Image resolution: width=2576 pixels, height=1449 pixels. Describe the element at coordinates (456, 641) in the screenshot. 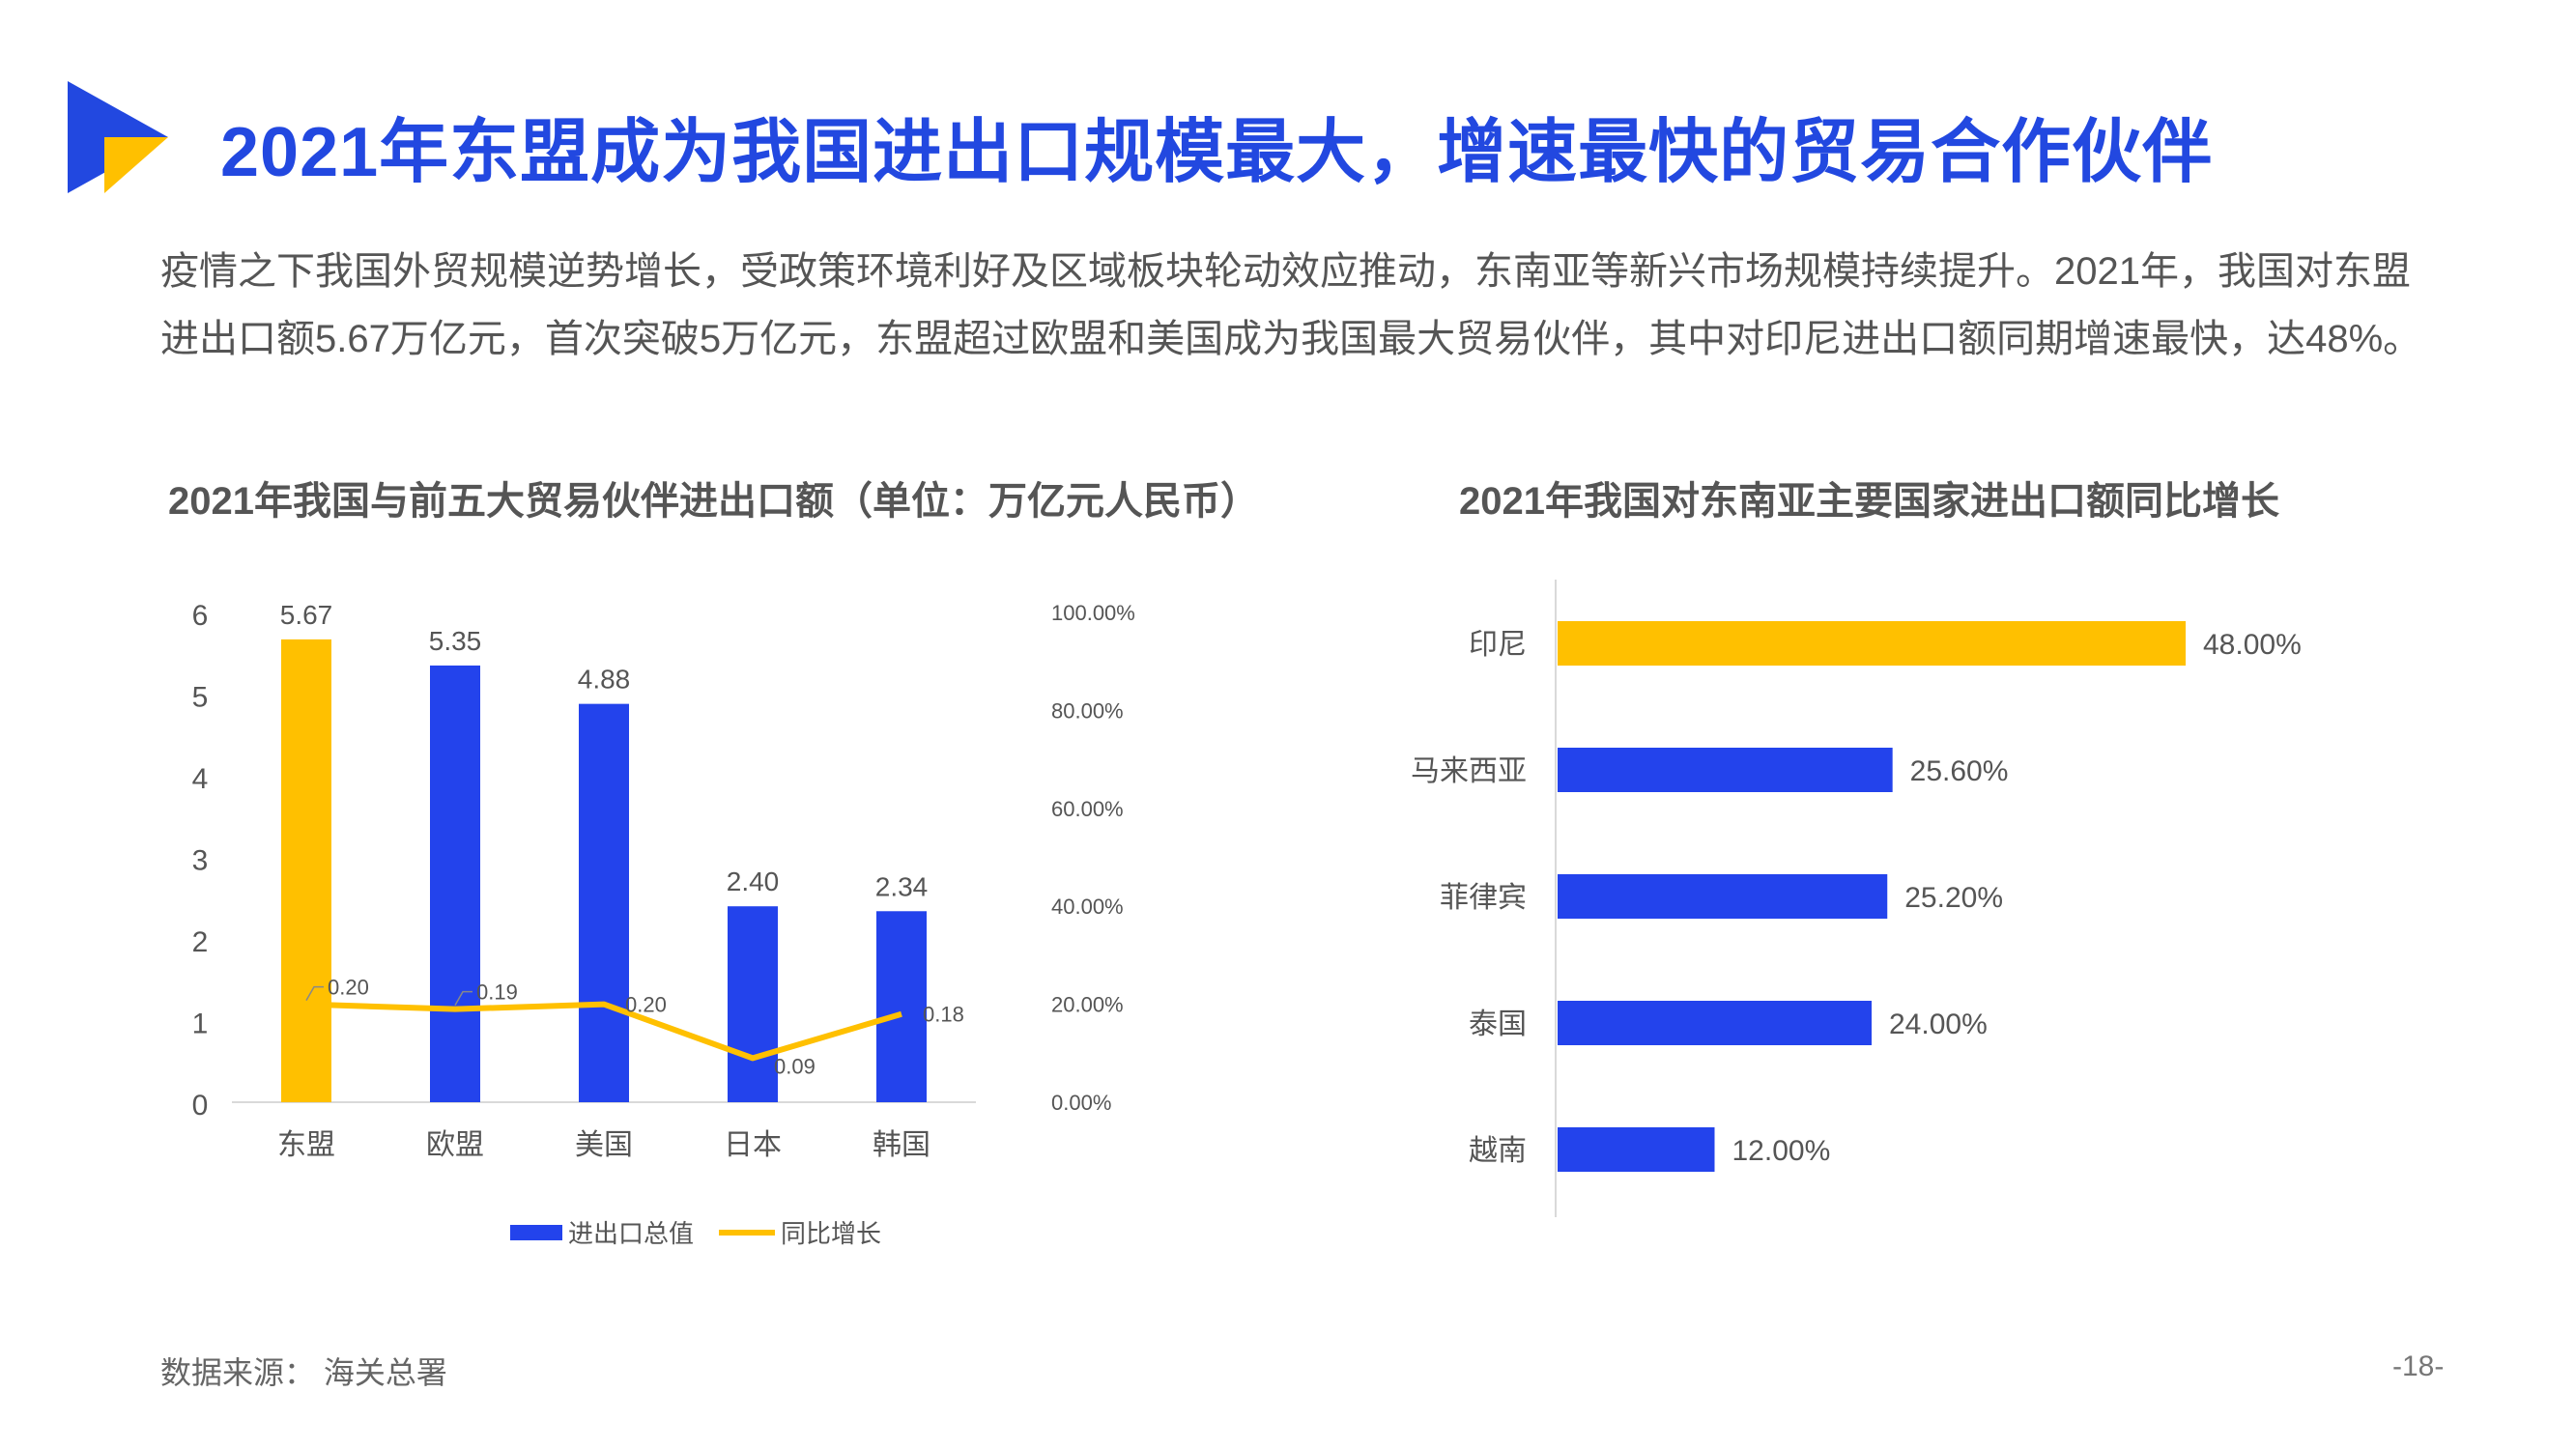

I see `bar-value-label: 5.35` at that location.